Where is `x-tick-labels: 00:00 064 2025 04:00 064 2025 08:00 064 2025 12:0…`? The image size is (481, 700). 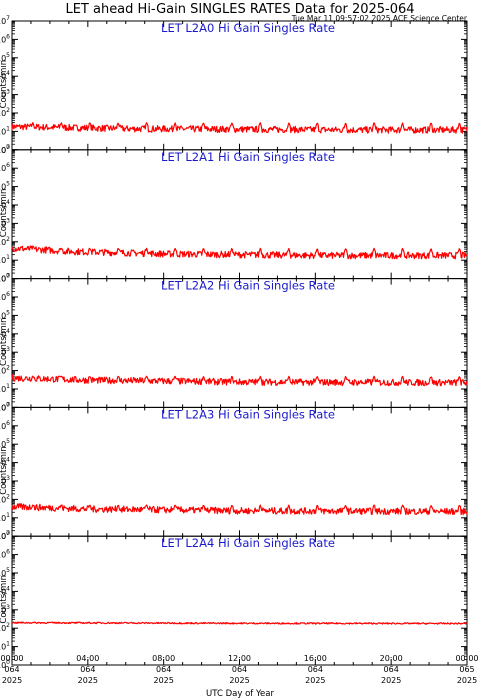 x-tick-labels: 00:00 064 2025 04:00 064 2025 08:00 064 2025 12:0… is located at coordinates (239, 669).